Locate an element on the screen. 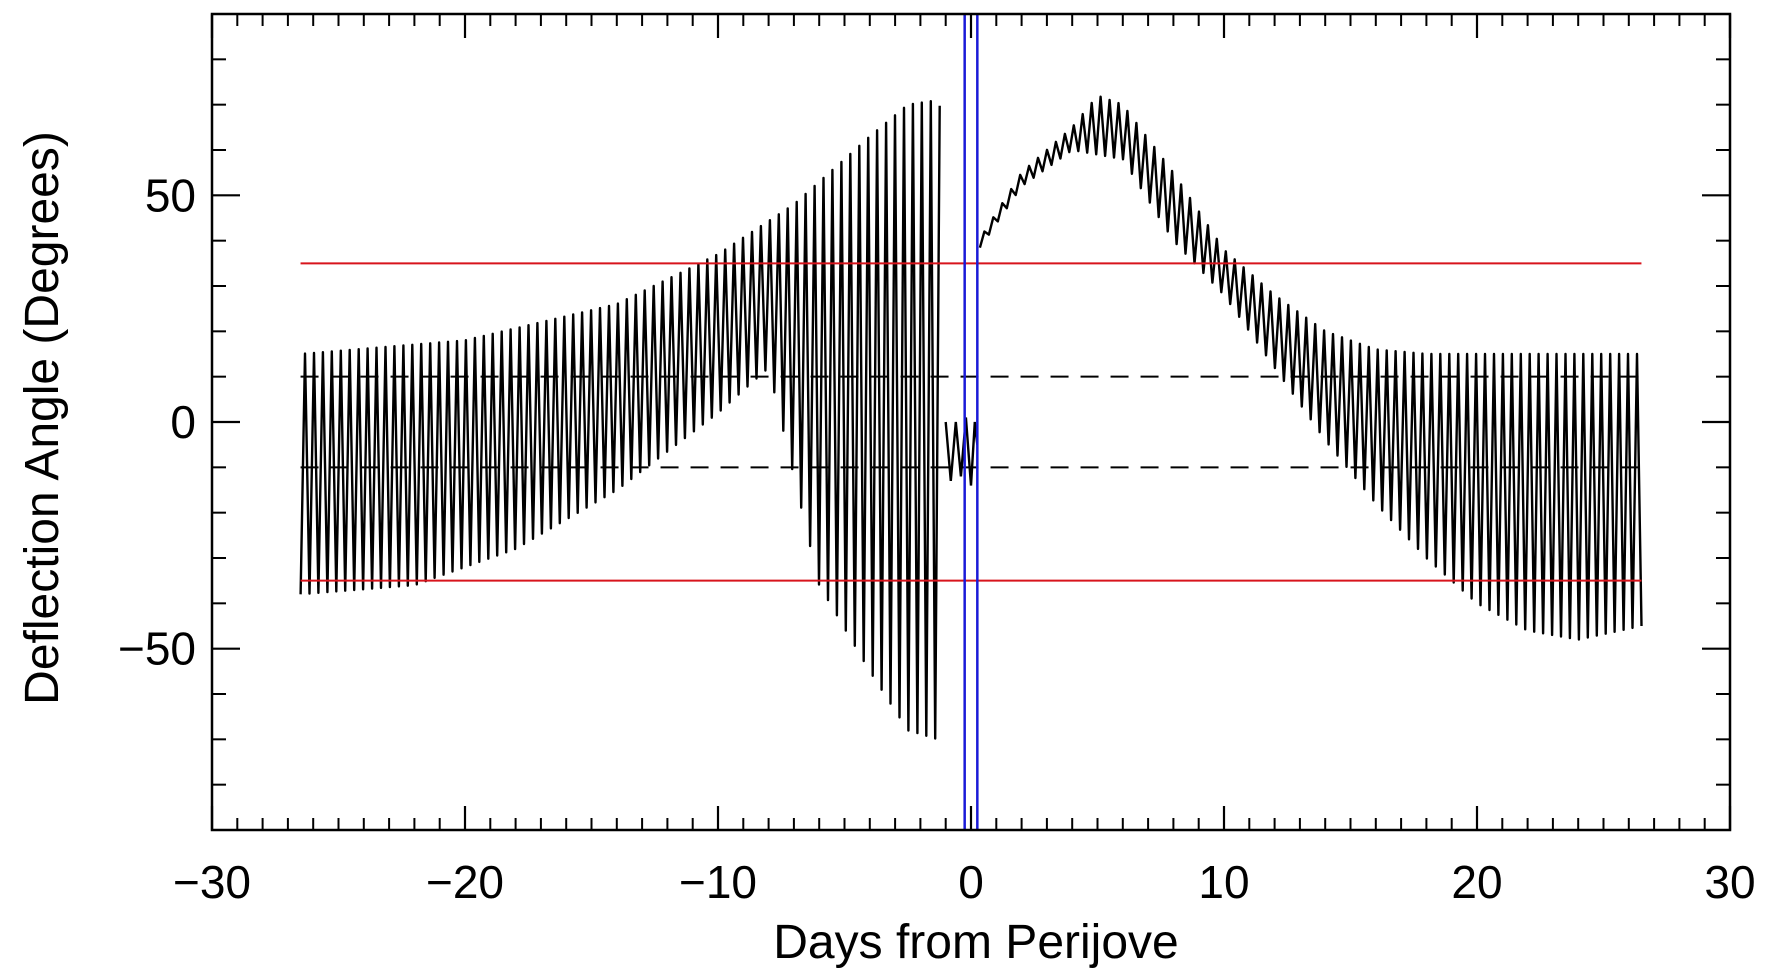  x-tick-label: −30 is located at coordinates (212, 882).